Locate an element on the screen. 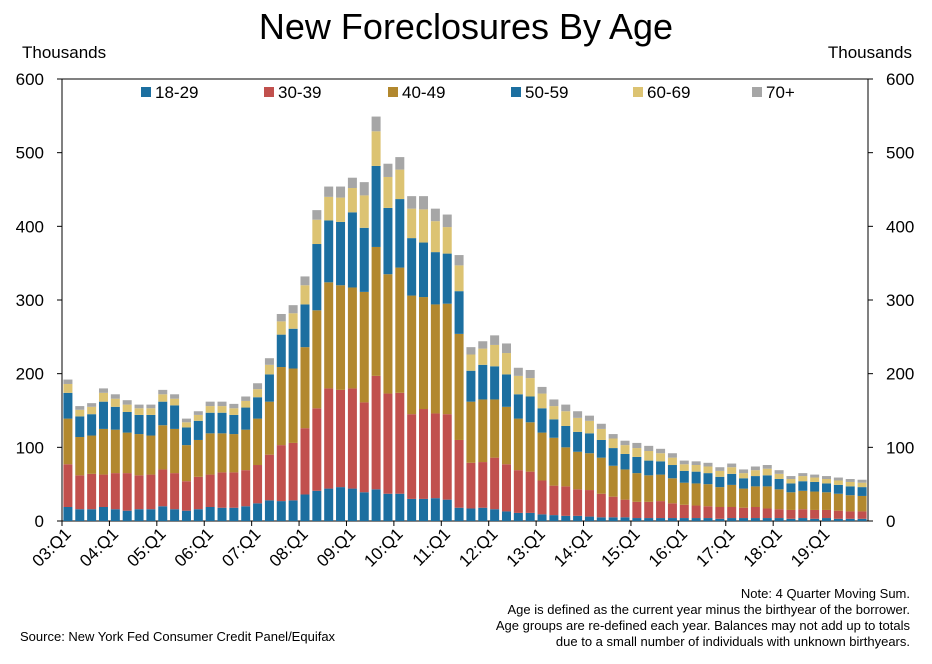  x-tick-label: 06:Q1 is located at coordinates (194, 547).